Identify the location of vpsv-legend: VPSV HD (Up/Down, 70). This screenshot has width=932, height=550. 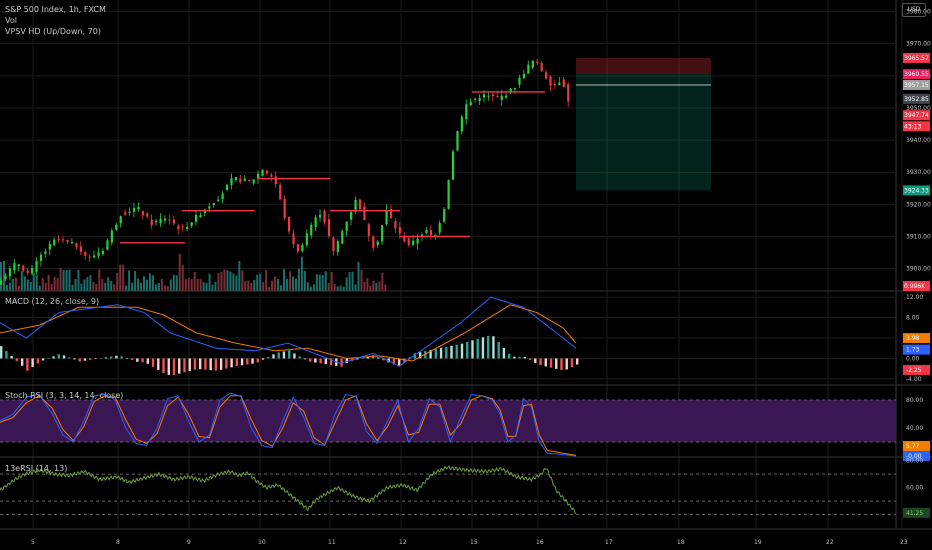
(53, 31).